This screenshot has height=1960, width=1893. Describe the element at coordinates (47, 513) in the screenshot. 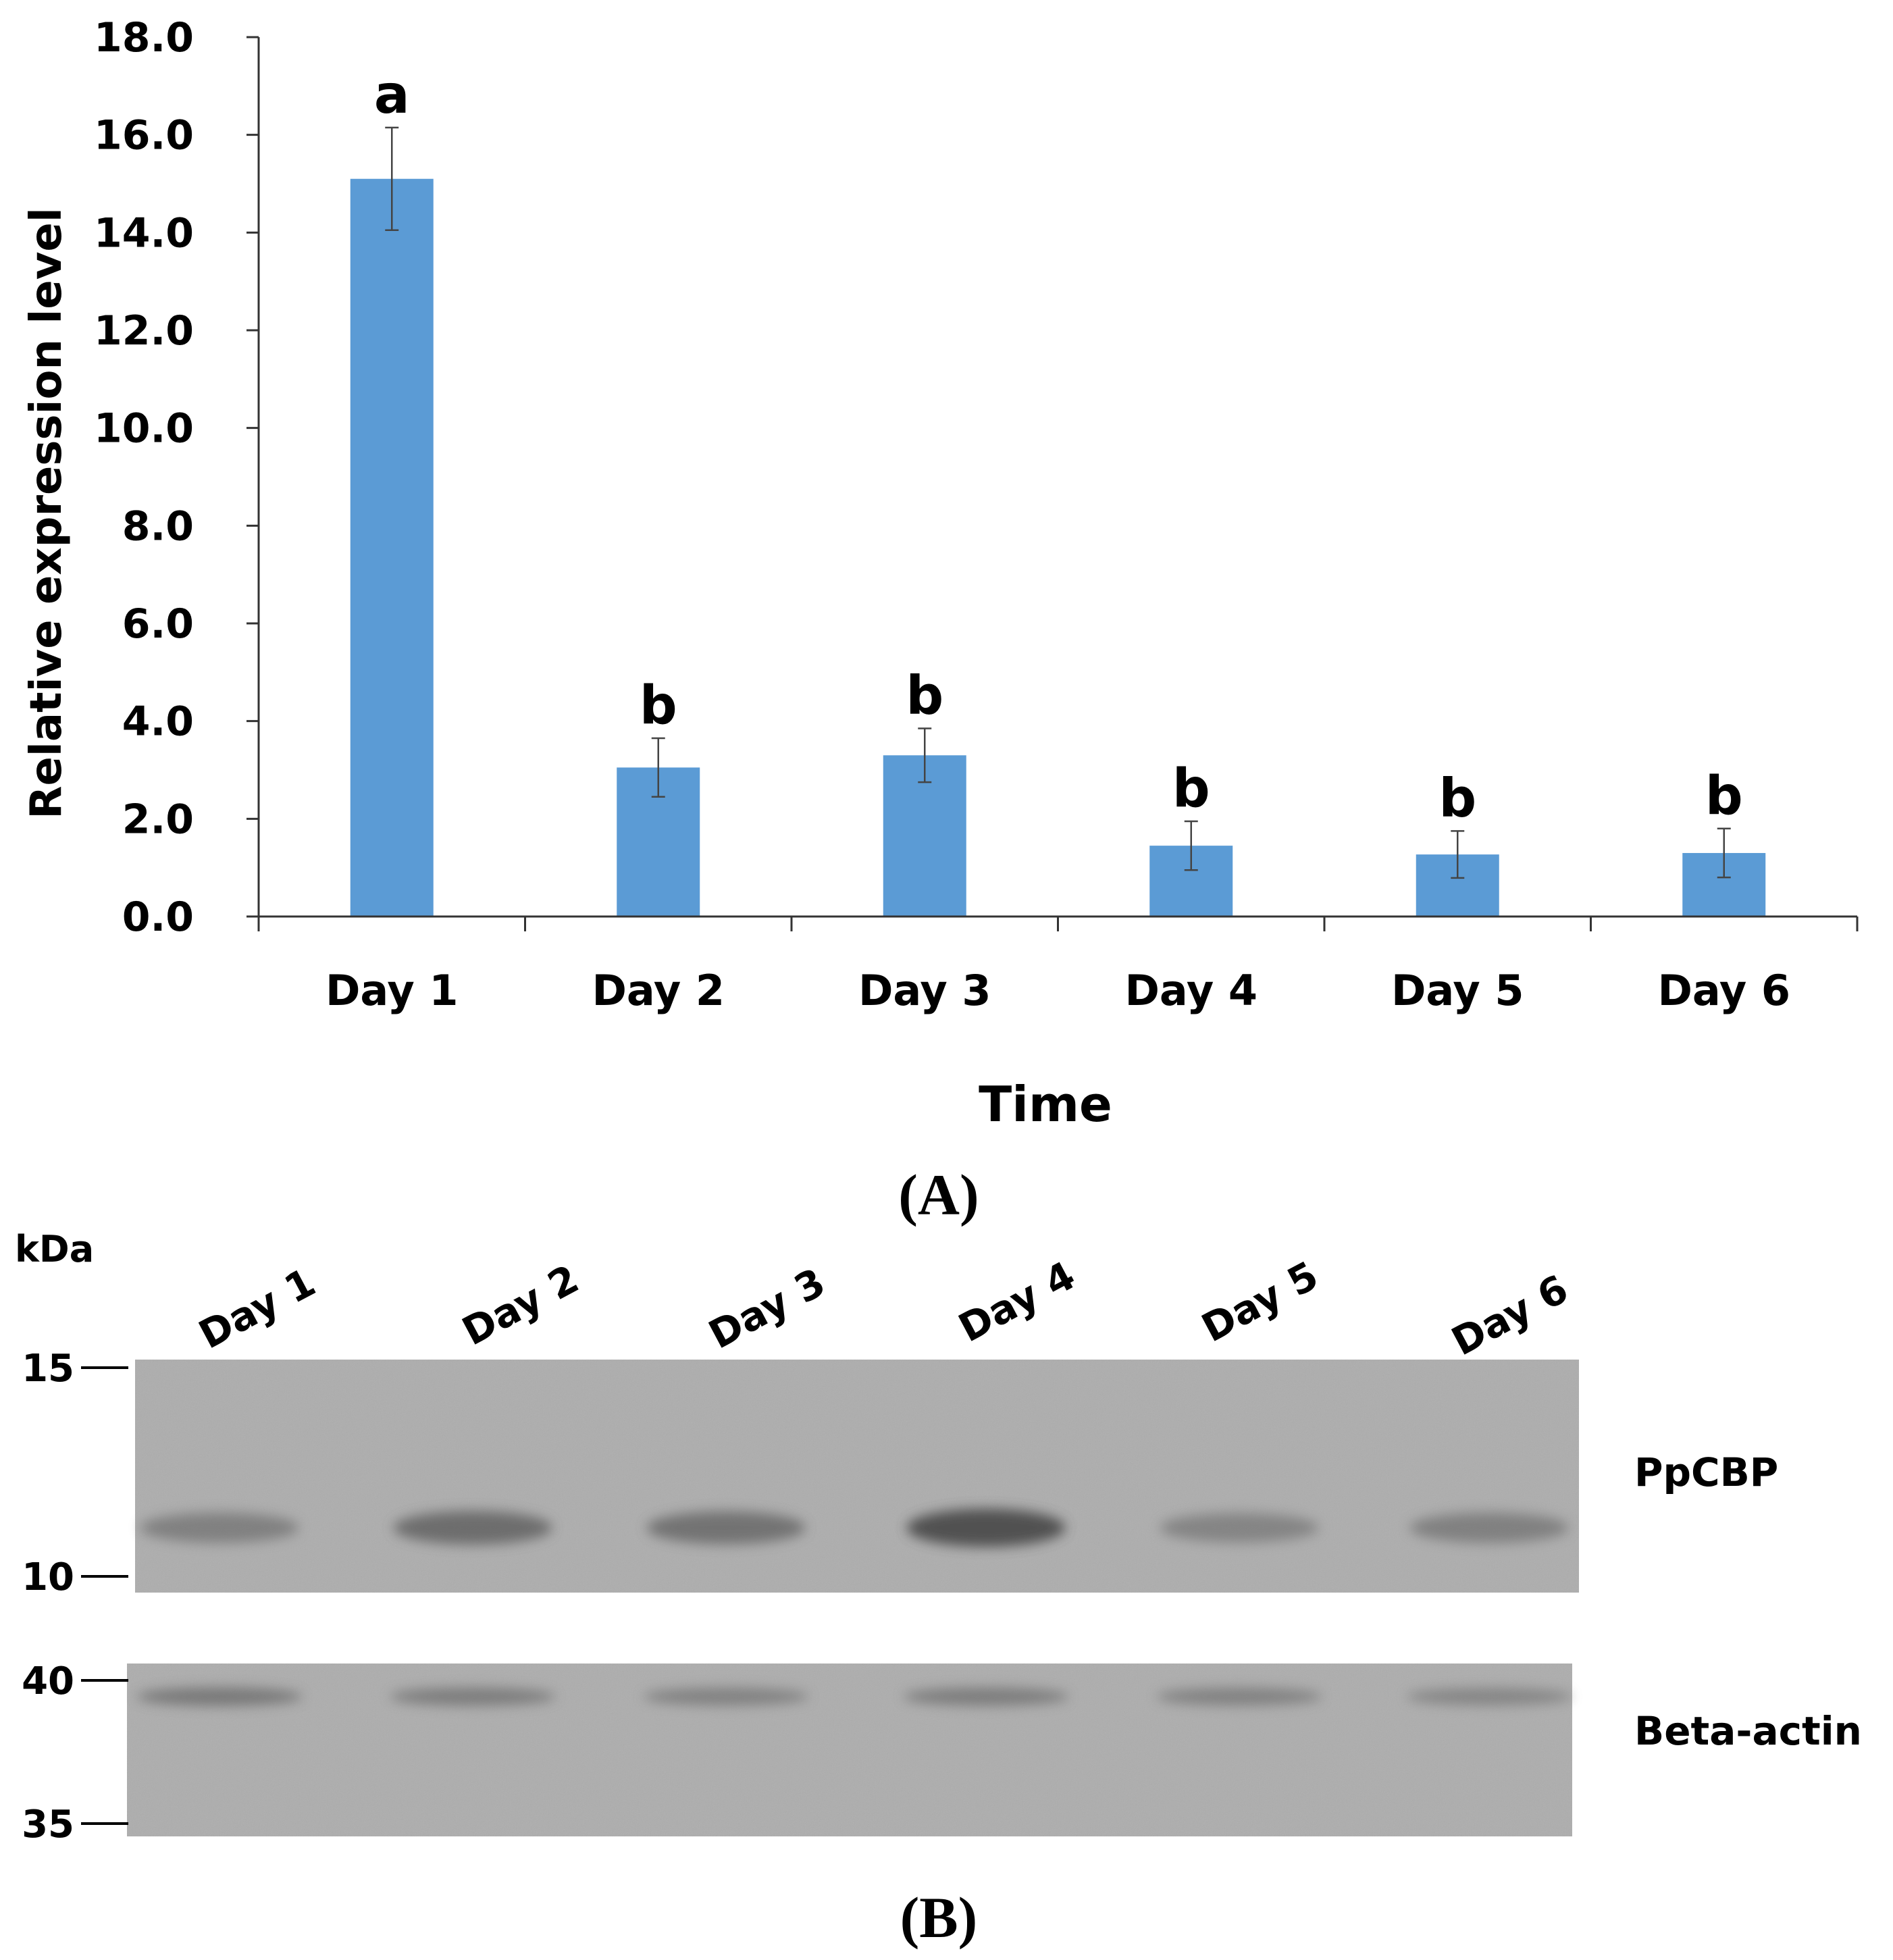

I see `y-axis-label: Relative expression level` at that location.